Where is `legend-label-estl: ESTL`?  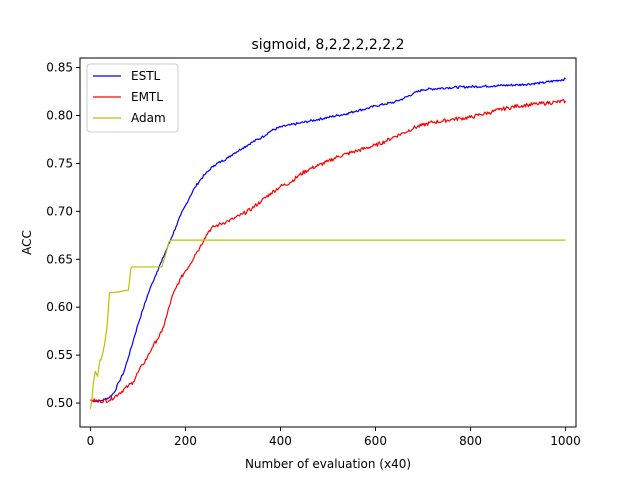 legend-label-estl: ESTL is located at coordinates (146, 76).